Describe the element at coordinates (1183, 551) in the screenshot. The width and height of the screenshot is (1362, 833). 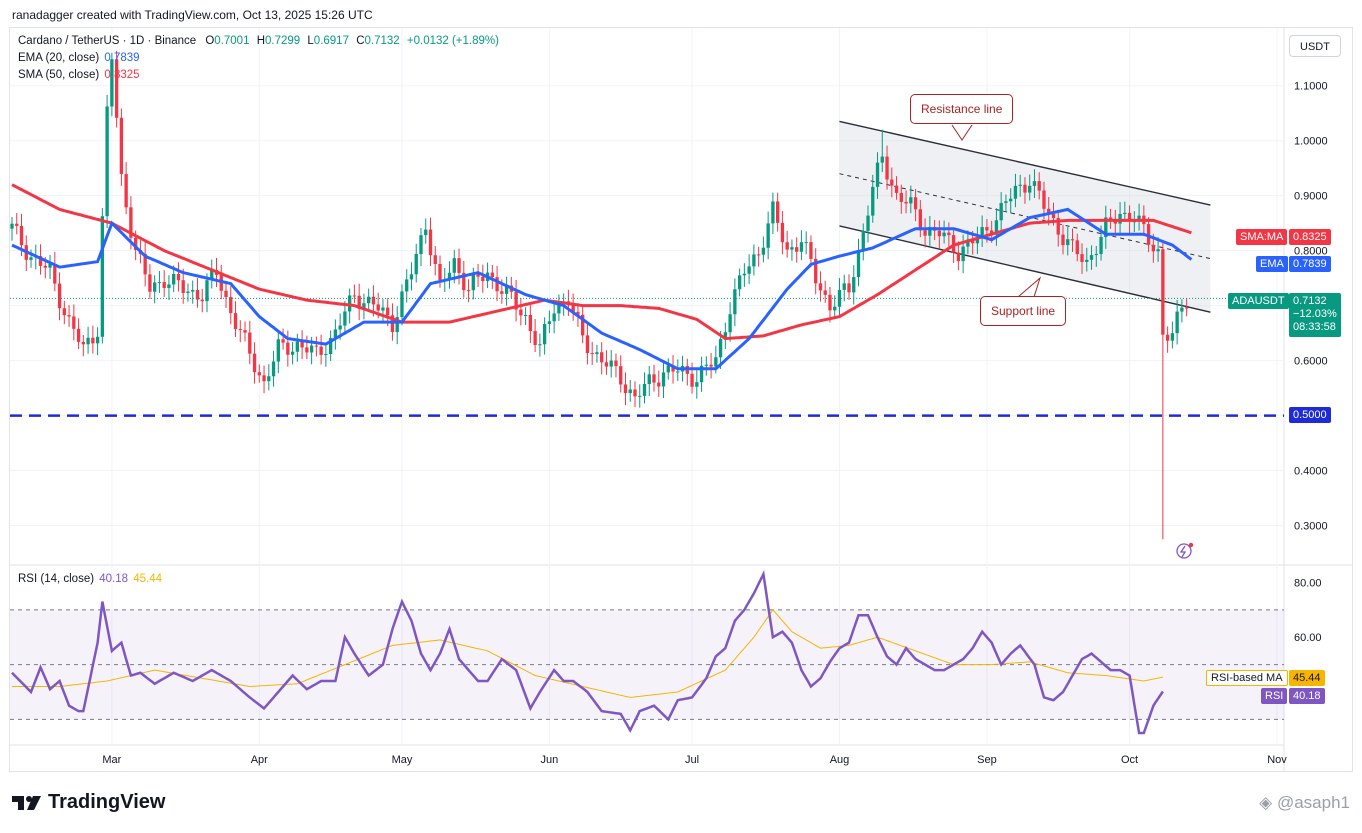
I see `lightning-icon` at that location.